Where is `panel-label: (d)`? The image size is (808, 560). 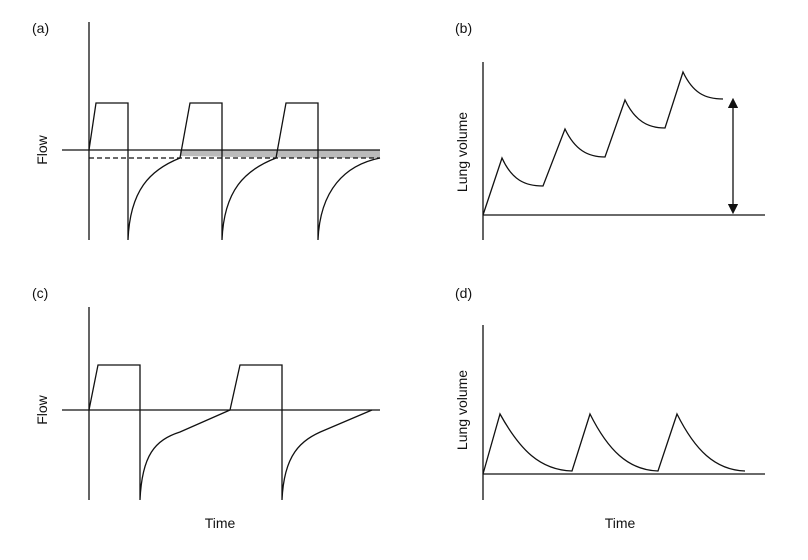
panel-label: (d) is located at coordinates (463, 293).